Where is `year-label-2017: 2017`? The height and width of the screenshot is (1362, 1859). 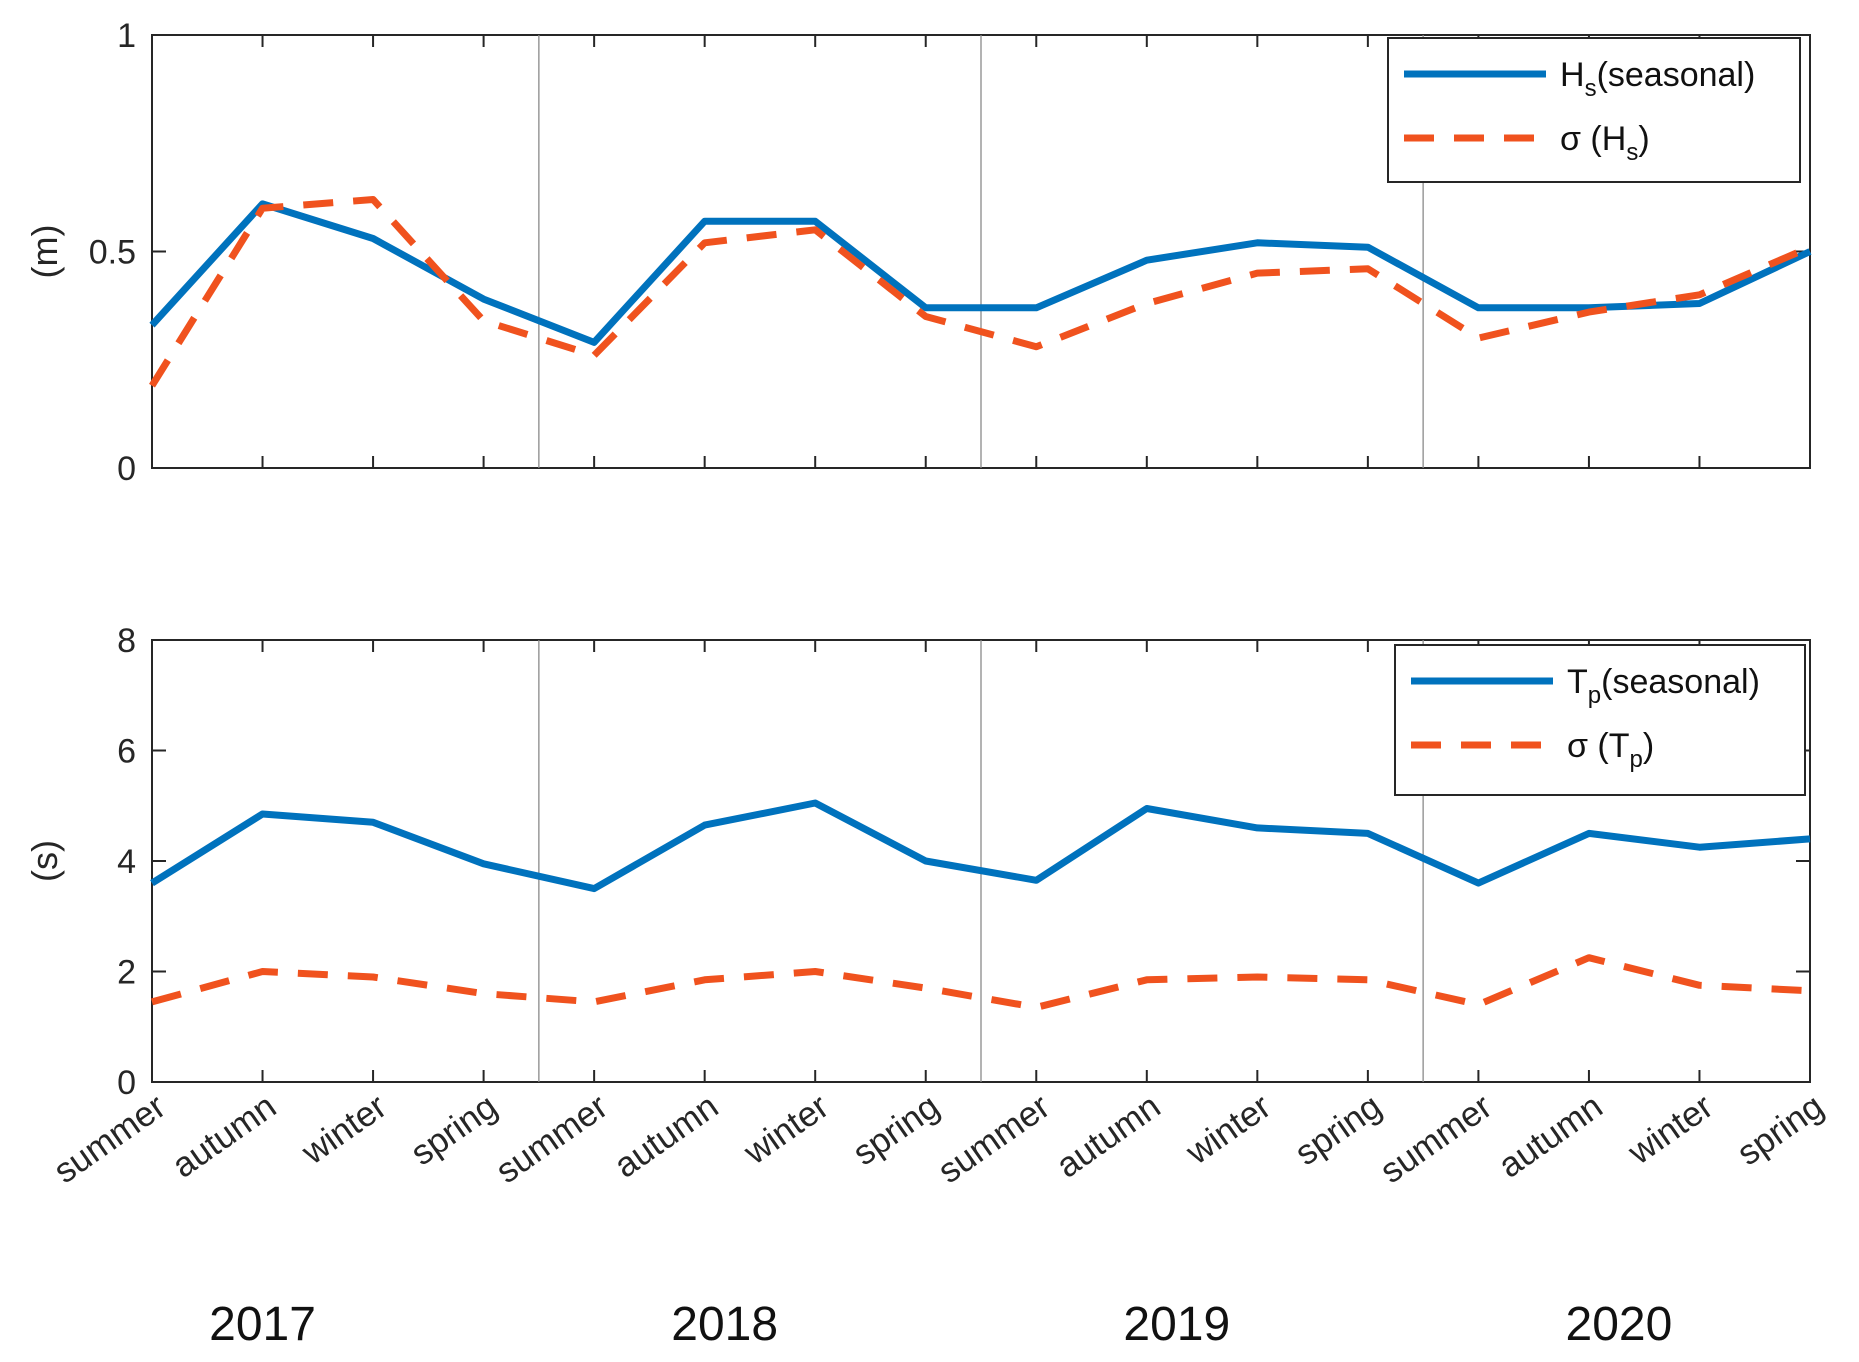 year-label-2017: 2017 is located at coordinates (262, 1324).